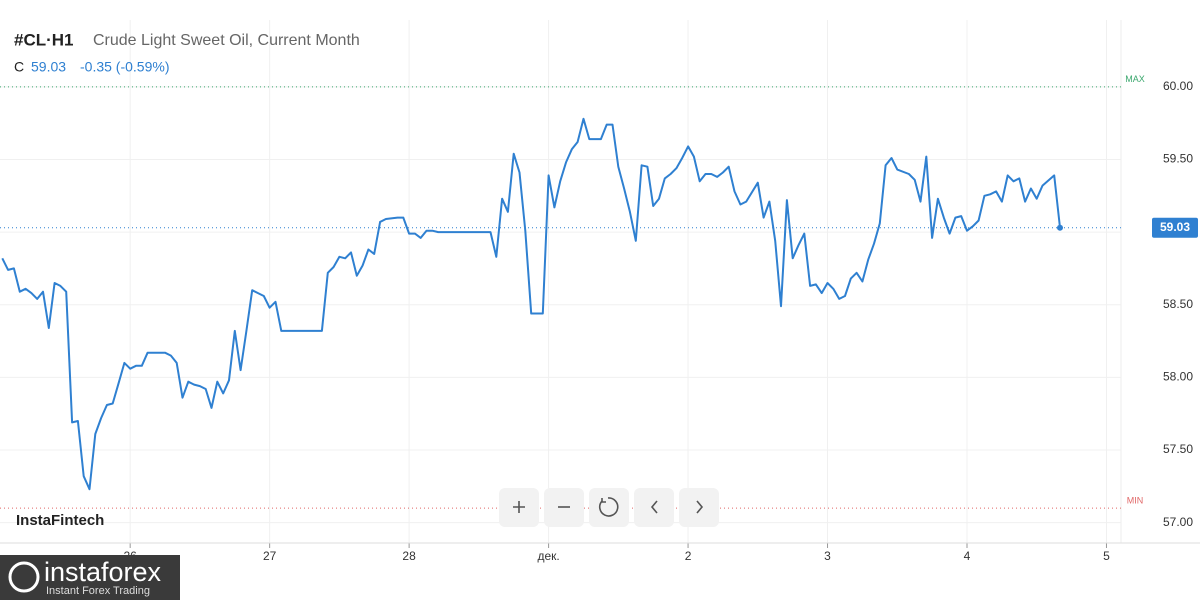 The width and height of the screenshot is (1200, 600). I want to click on x-tick-label: дек., so click(548, 556).